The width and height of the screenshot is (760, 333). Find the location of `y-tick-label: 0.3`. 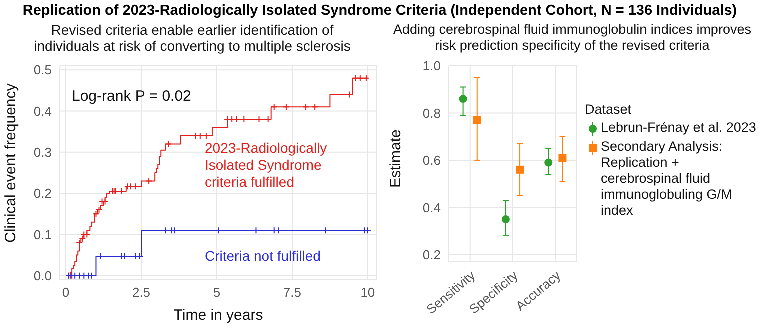

y-tick-label: 0.3 is located at coordinates (43, 152).